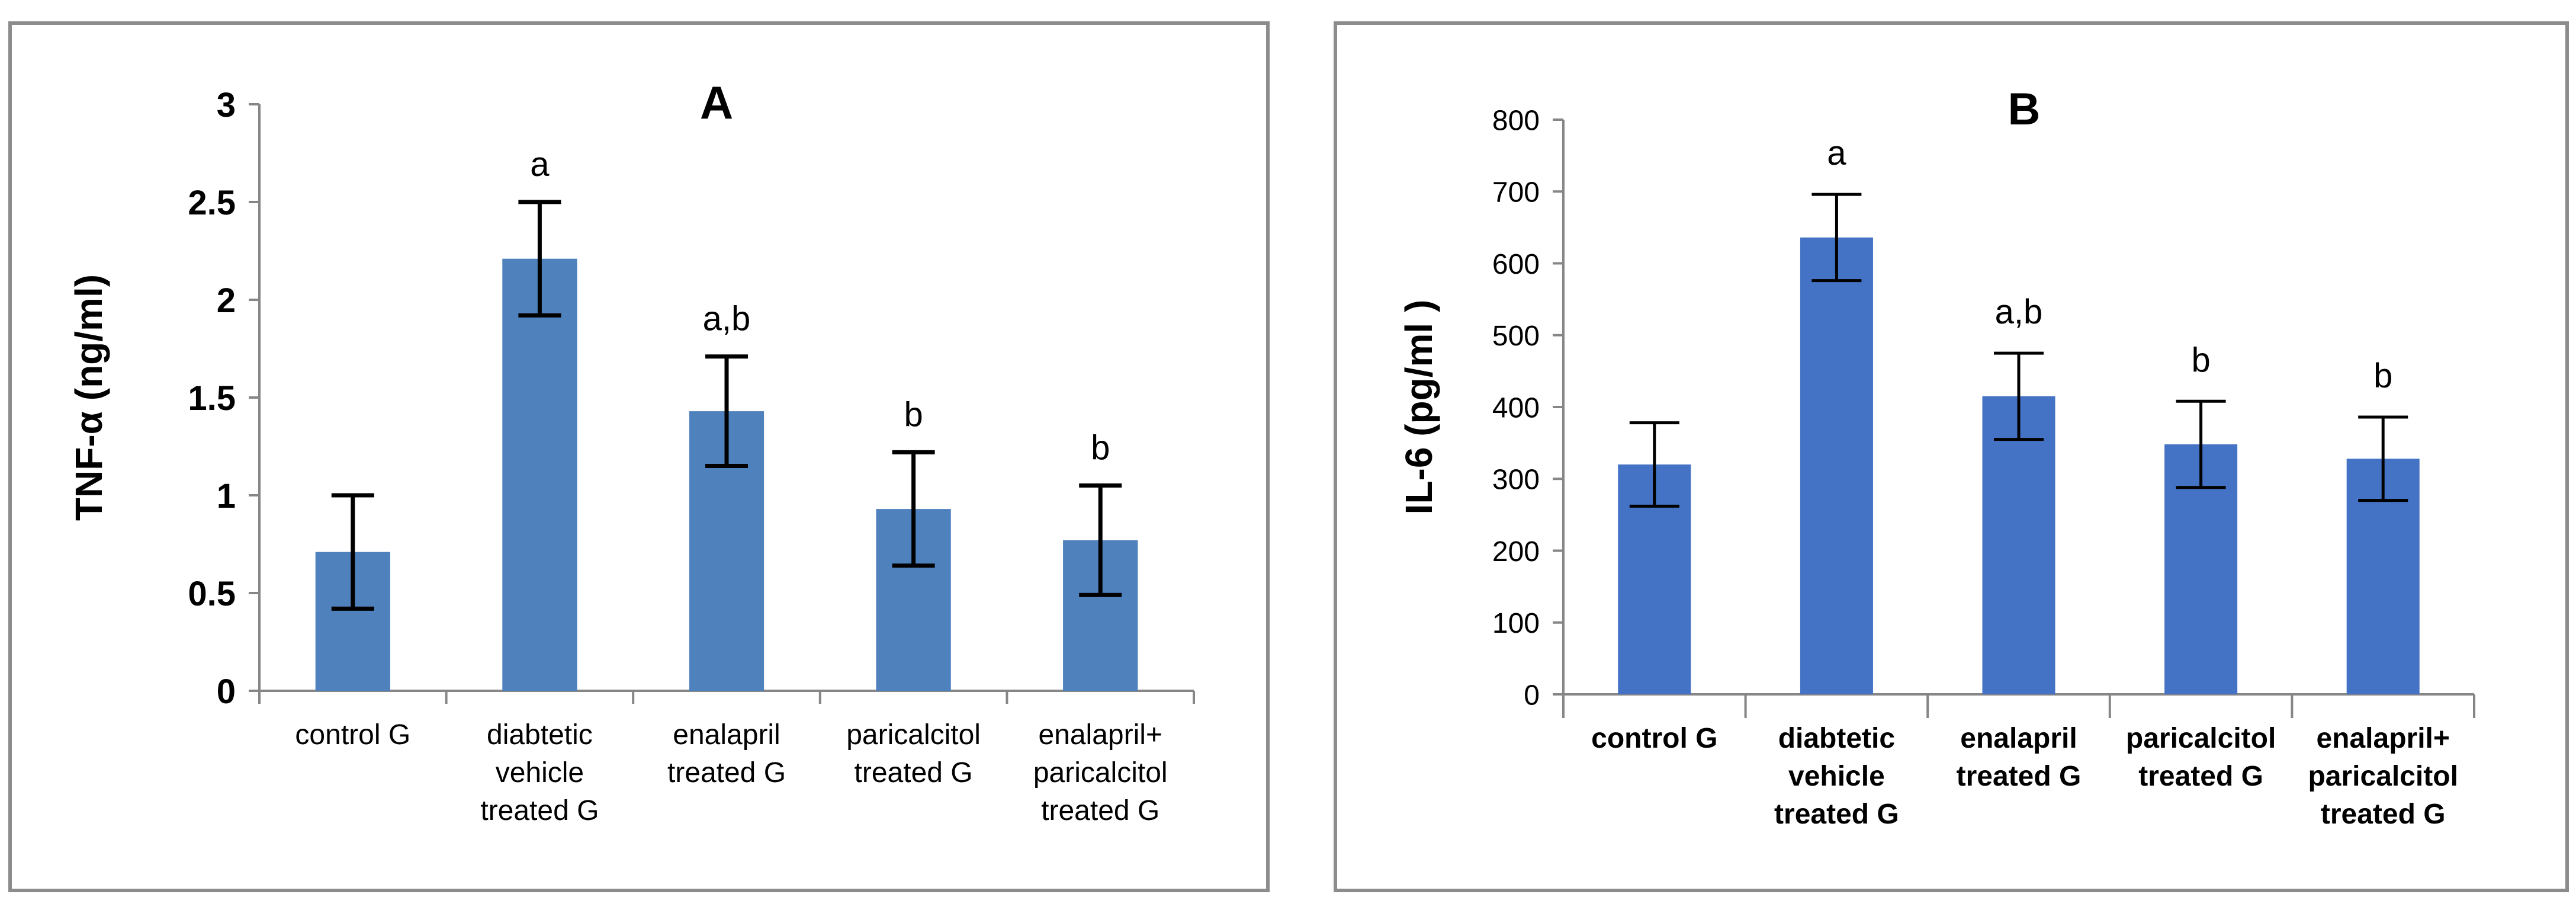  What do you see at coordinates (1516, 552) in the screenshot?
I see `chart-b-y-tick-label: 200` at bounding box center [1516, 552].